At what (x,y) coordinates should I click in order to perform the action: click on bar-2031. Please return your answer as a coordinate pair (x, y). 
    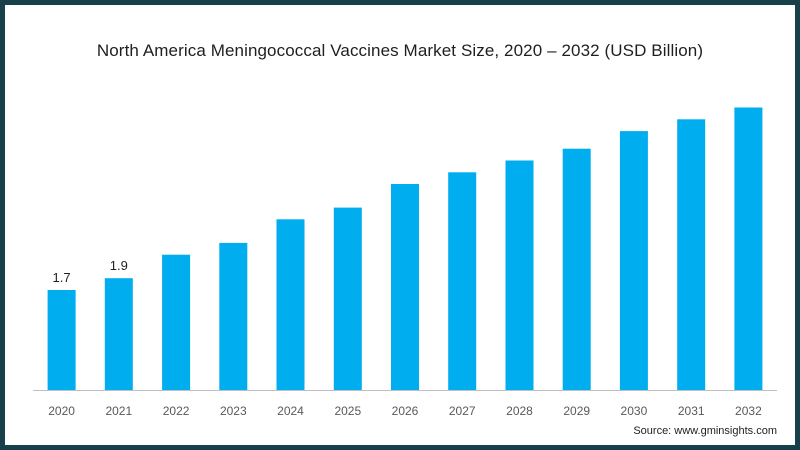
    Looking at the image, I should click on (691, 255).